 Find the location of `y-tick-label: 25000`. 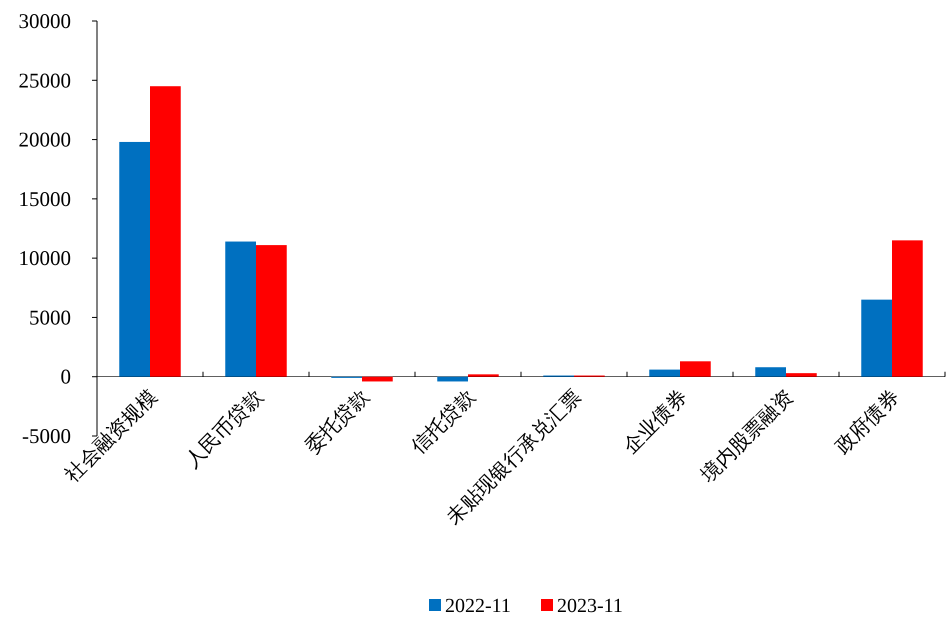

y-tick-label: 25000 is located at coordinates (44, 80).